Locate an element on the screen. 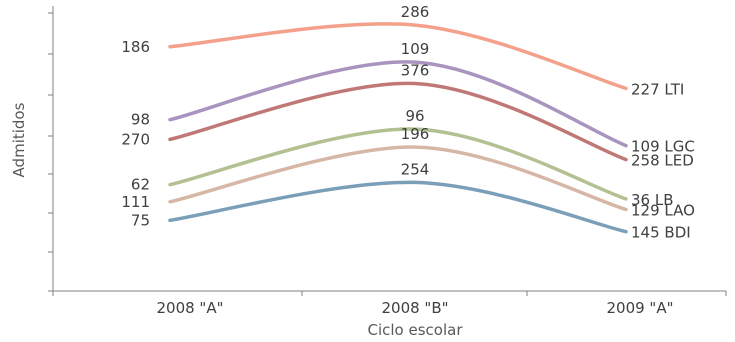 The image size is (735, 342). y-axis-title: Admitidos is located at coordinates (19, 139).